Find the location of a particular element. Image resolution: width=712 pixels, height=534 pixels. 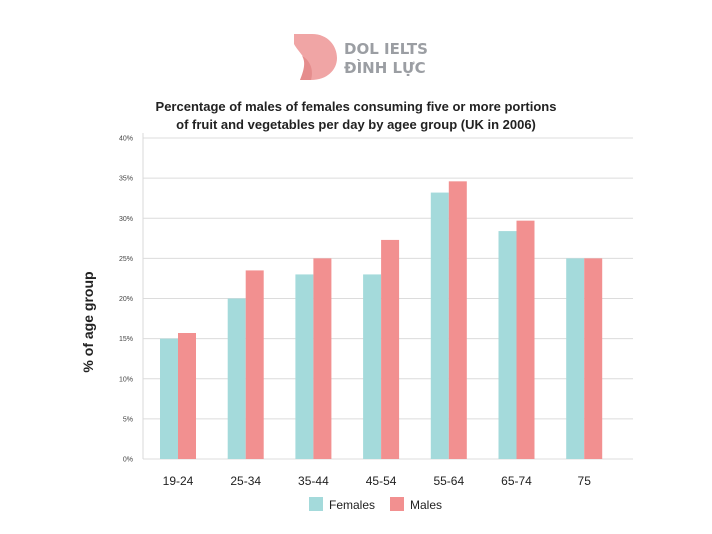

y-tick-label: 35% is located at coordinates (126, 179).